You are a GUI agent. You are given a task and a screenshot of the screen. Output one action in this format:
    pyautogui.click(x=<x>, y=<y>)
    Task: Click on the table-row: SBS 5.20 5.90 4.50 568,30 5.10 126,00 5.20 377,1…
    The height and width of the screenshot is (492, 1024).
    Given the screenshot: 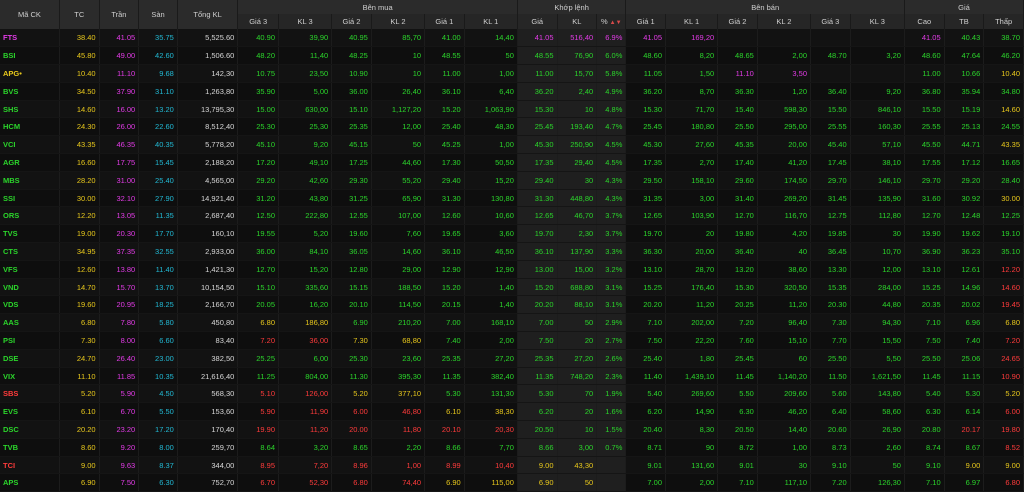 What is the action you would take?
    pyautogui.click(x=512, y=394)
    